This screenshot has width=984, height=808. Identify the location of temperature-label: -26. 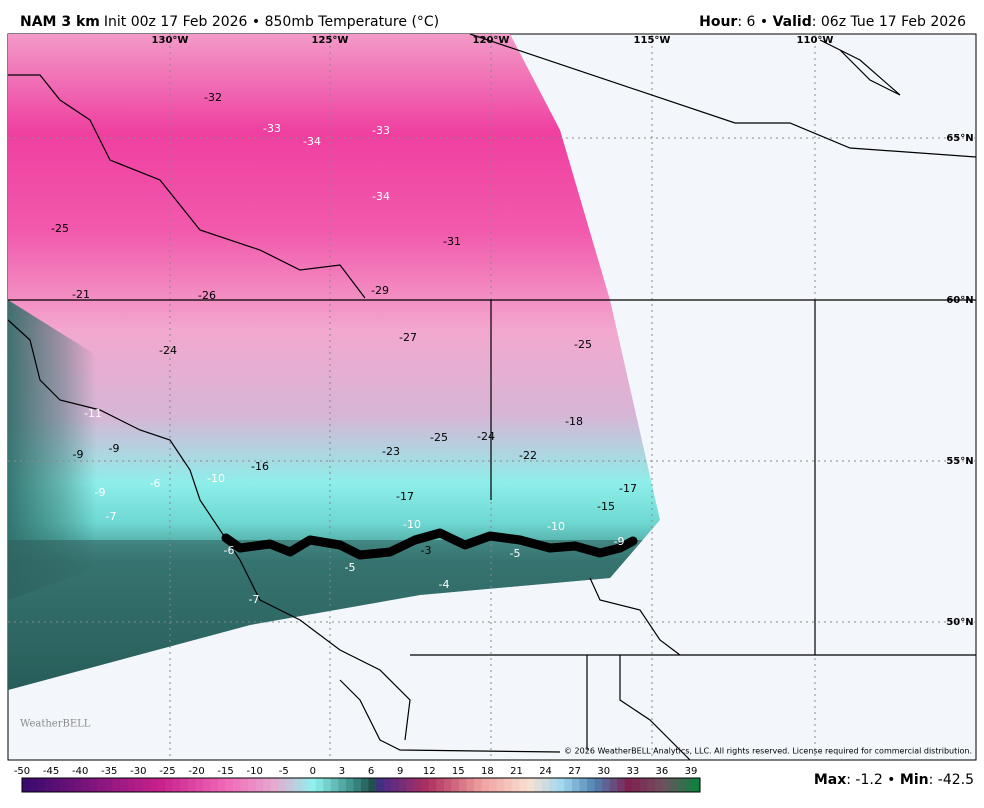
(207, 295).